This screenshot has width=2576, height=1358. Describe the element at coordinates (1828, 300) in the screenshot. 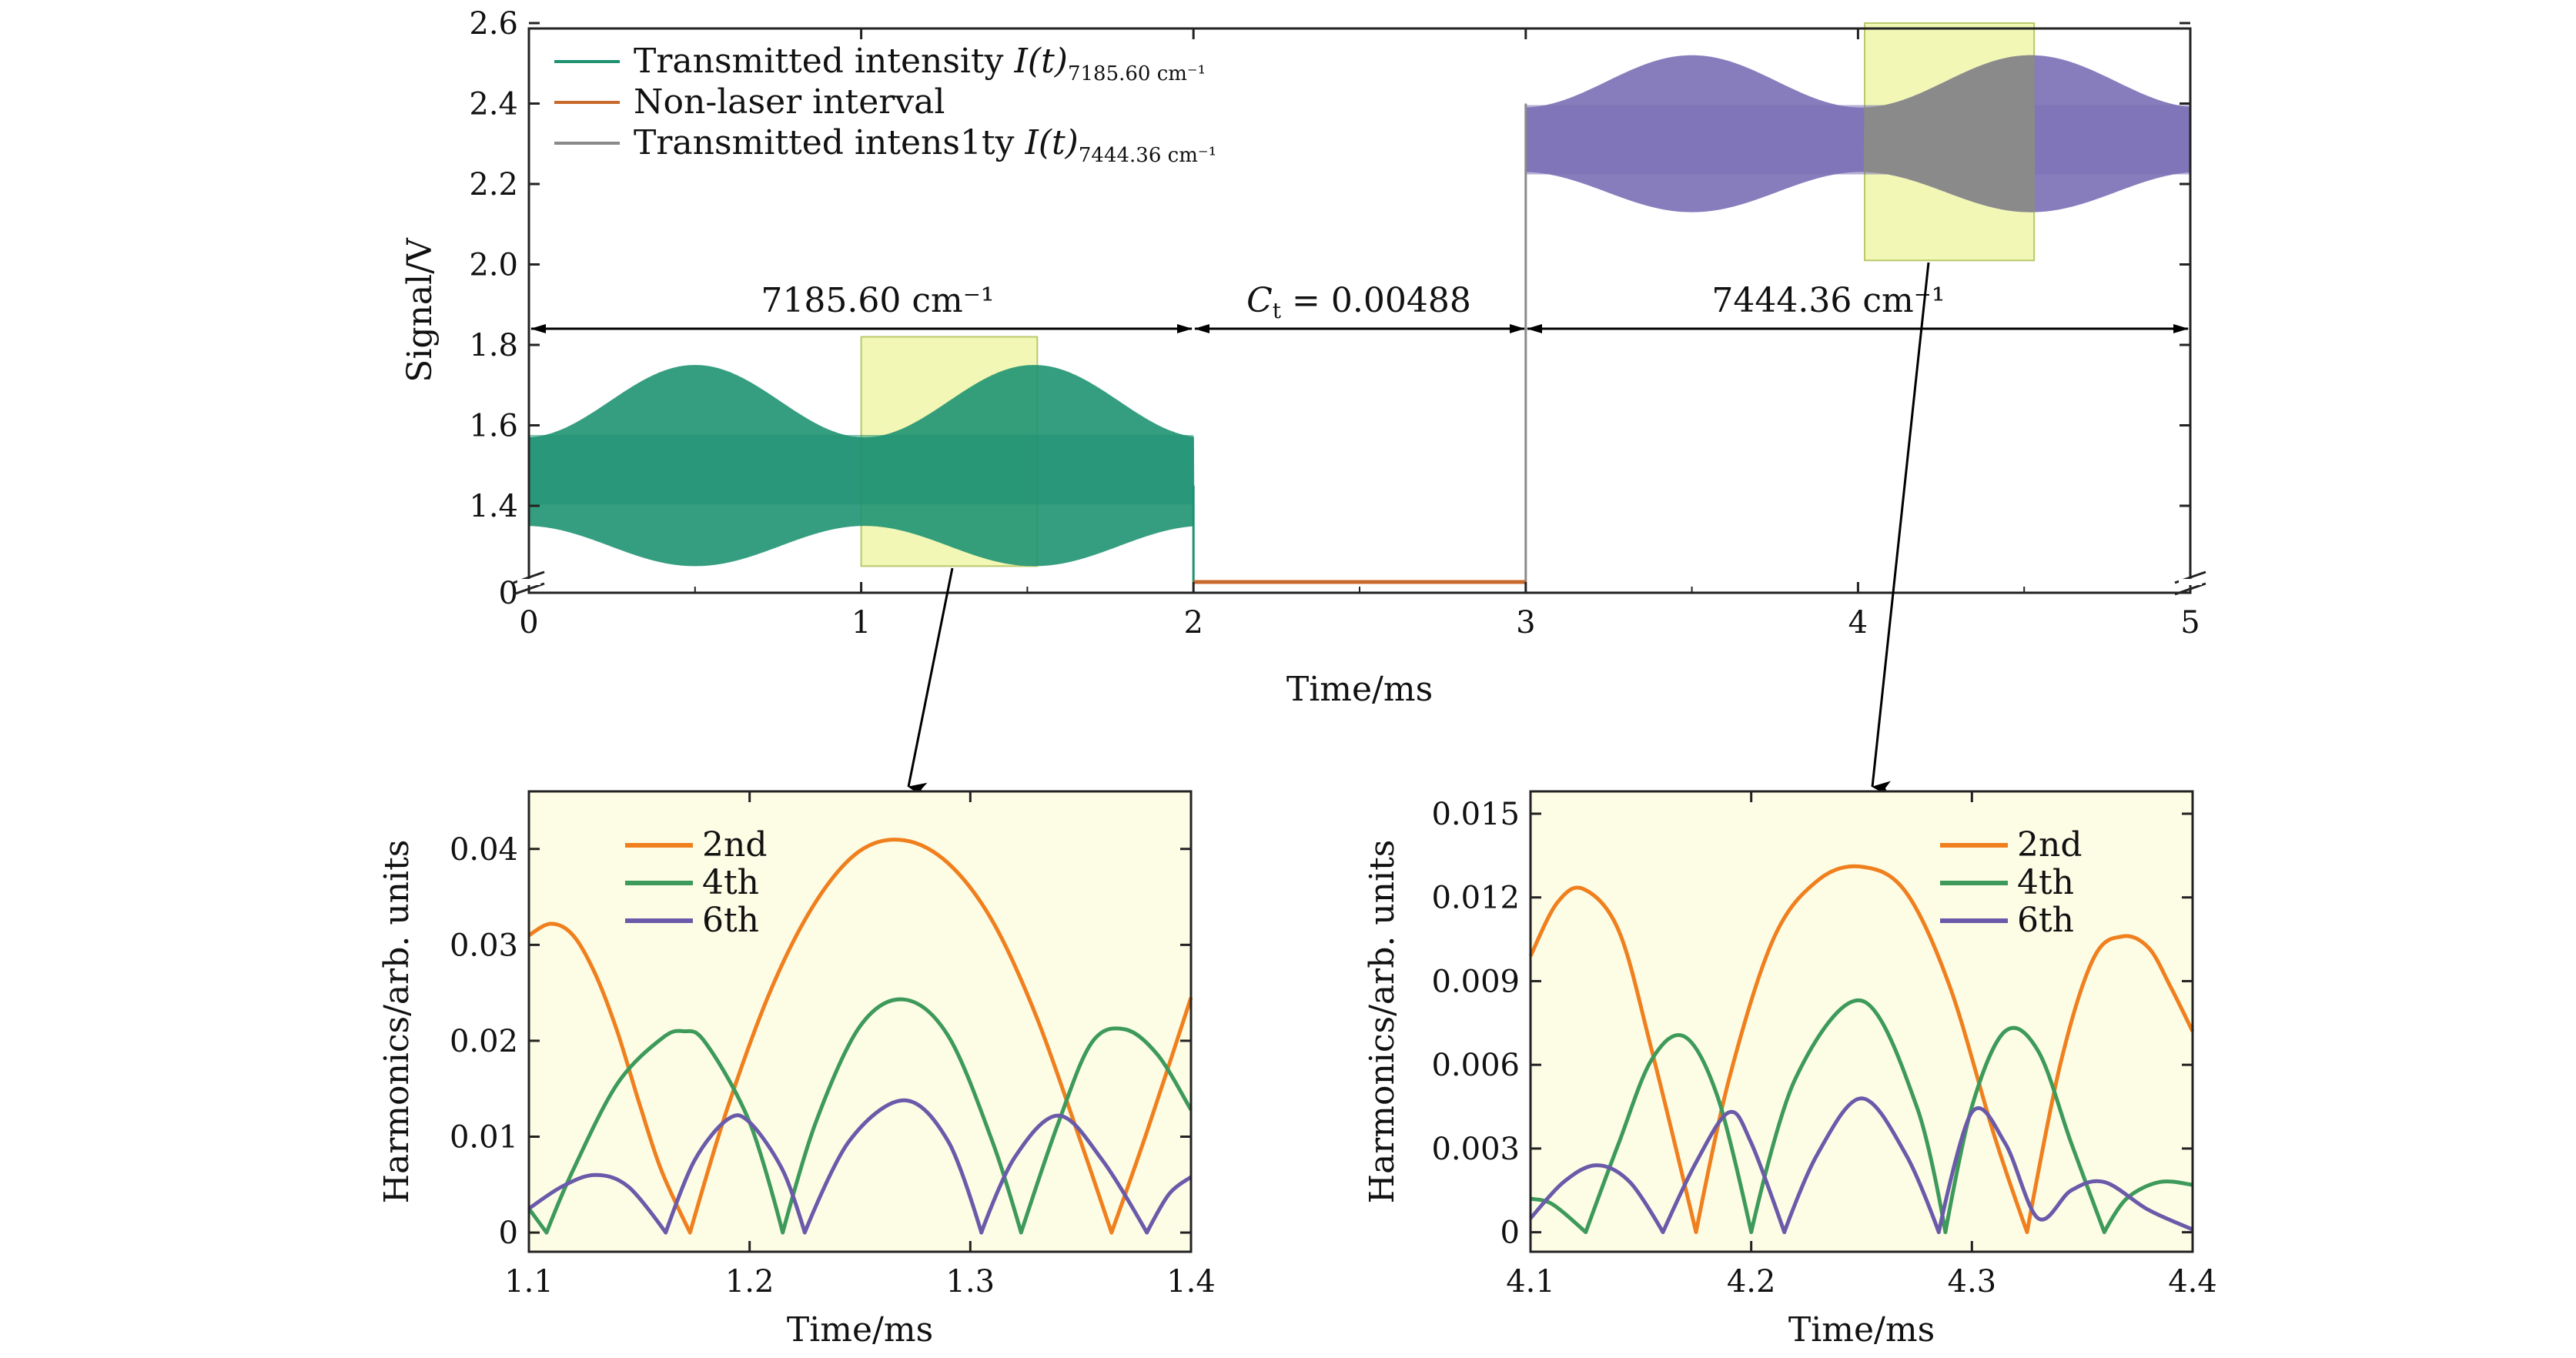

I see `label-interval-3: 7444.36 cm⁻¹` at that location.